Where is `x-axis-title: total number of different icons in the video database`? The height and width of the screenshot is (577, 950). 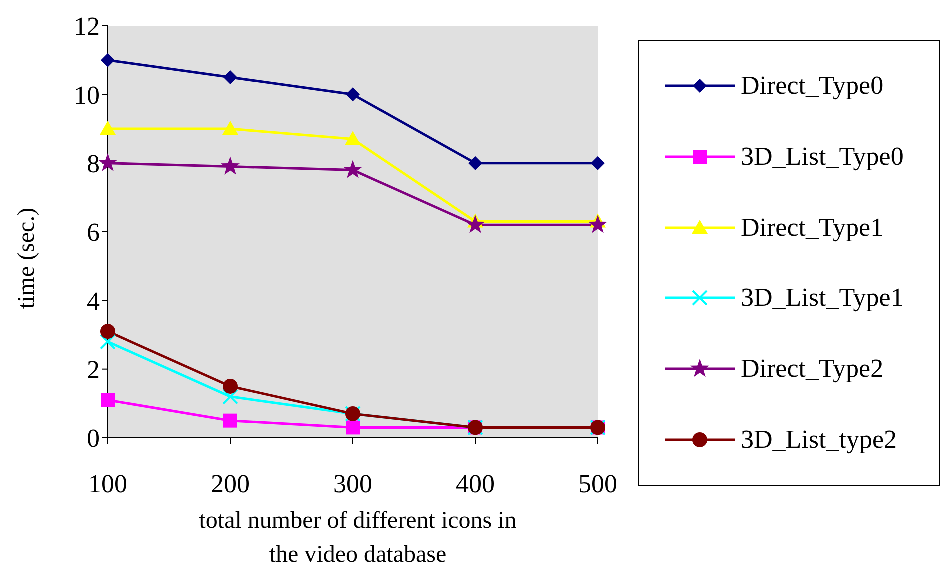 x-axis-title: total number of different icons in the video database is located at coordinates (358, 538).